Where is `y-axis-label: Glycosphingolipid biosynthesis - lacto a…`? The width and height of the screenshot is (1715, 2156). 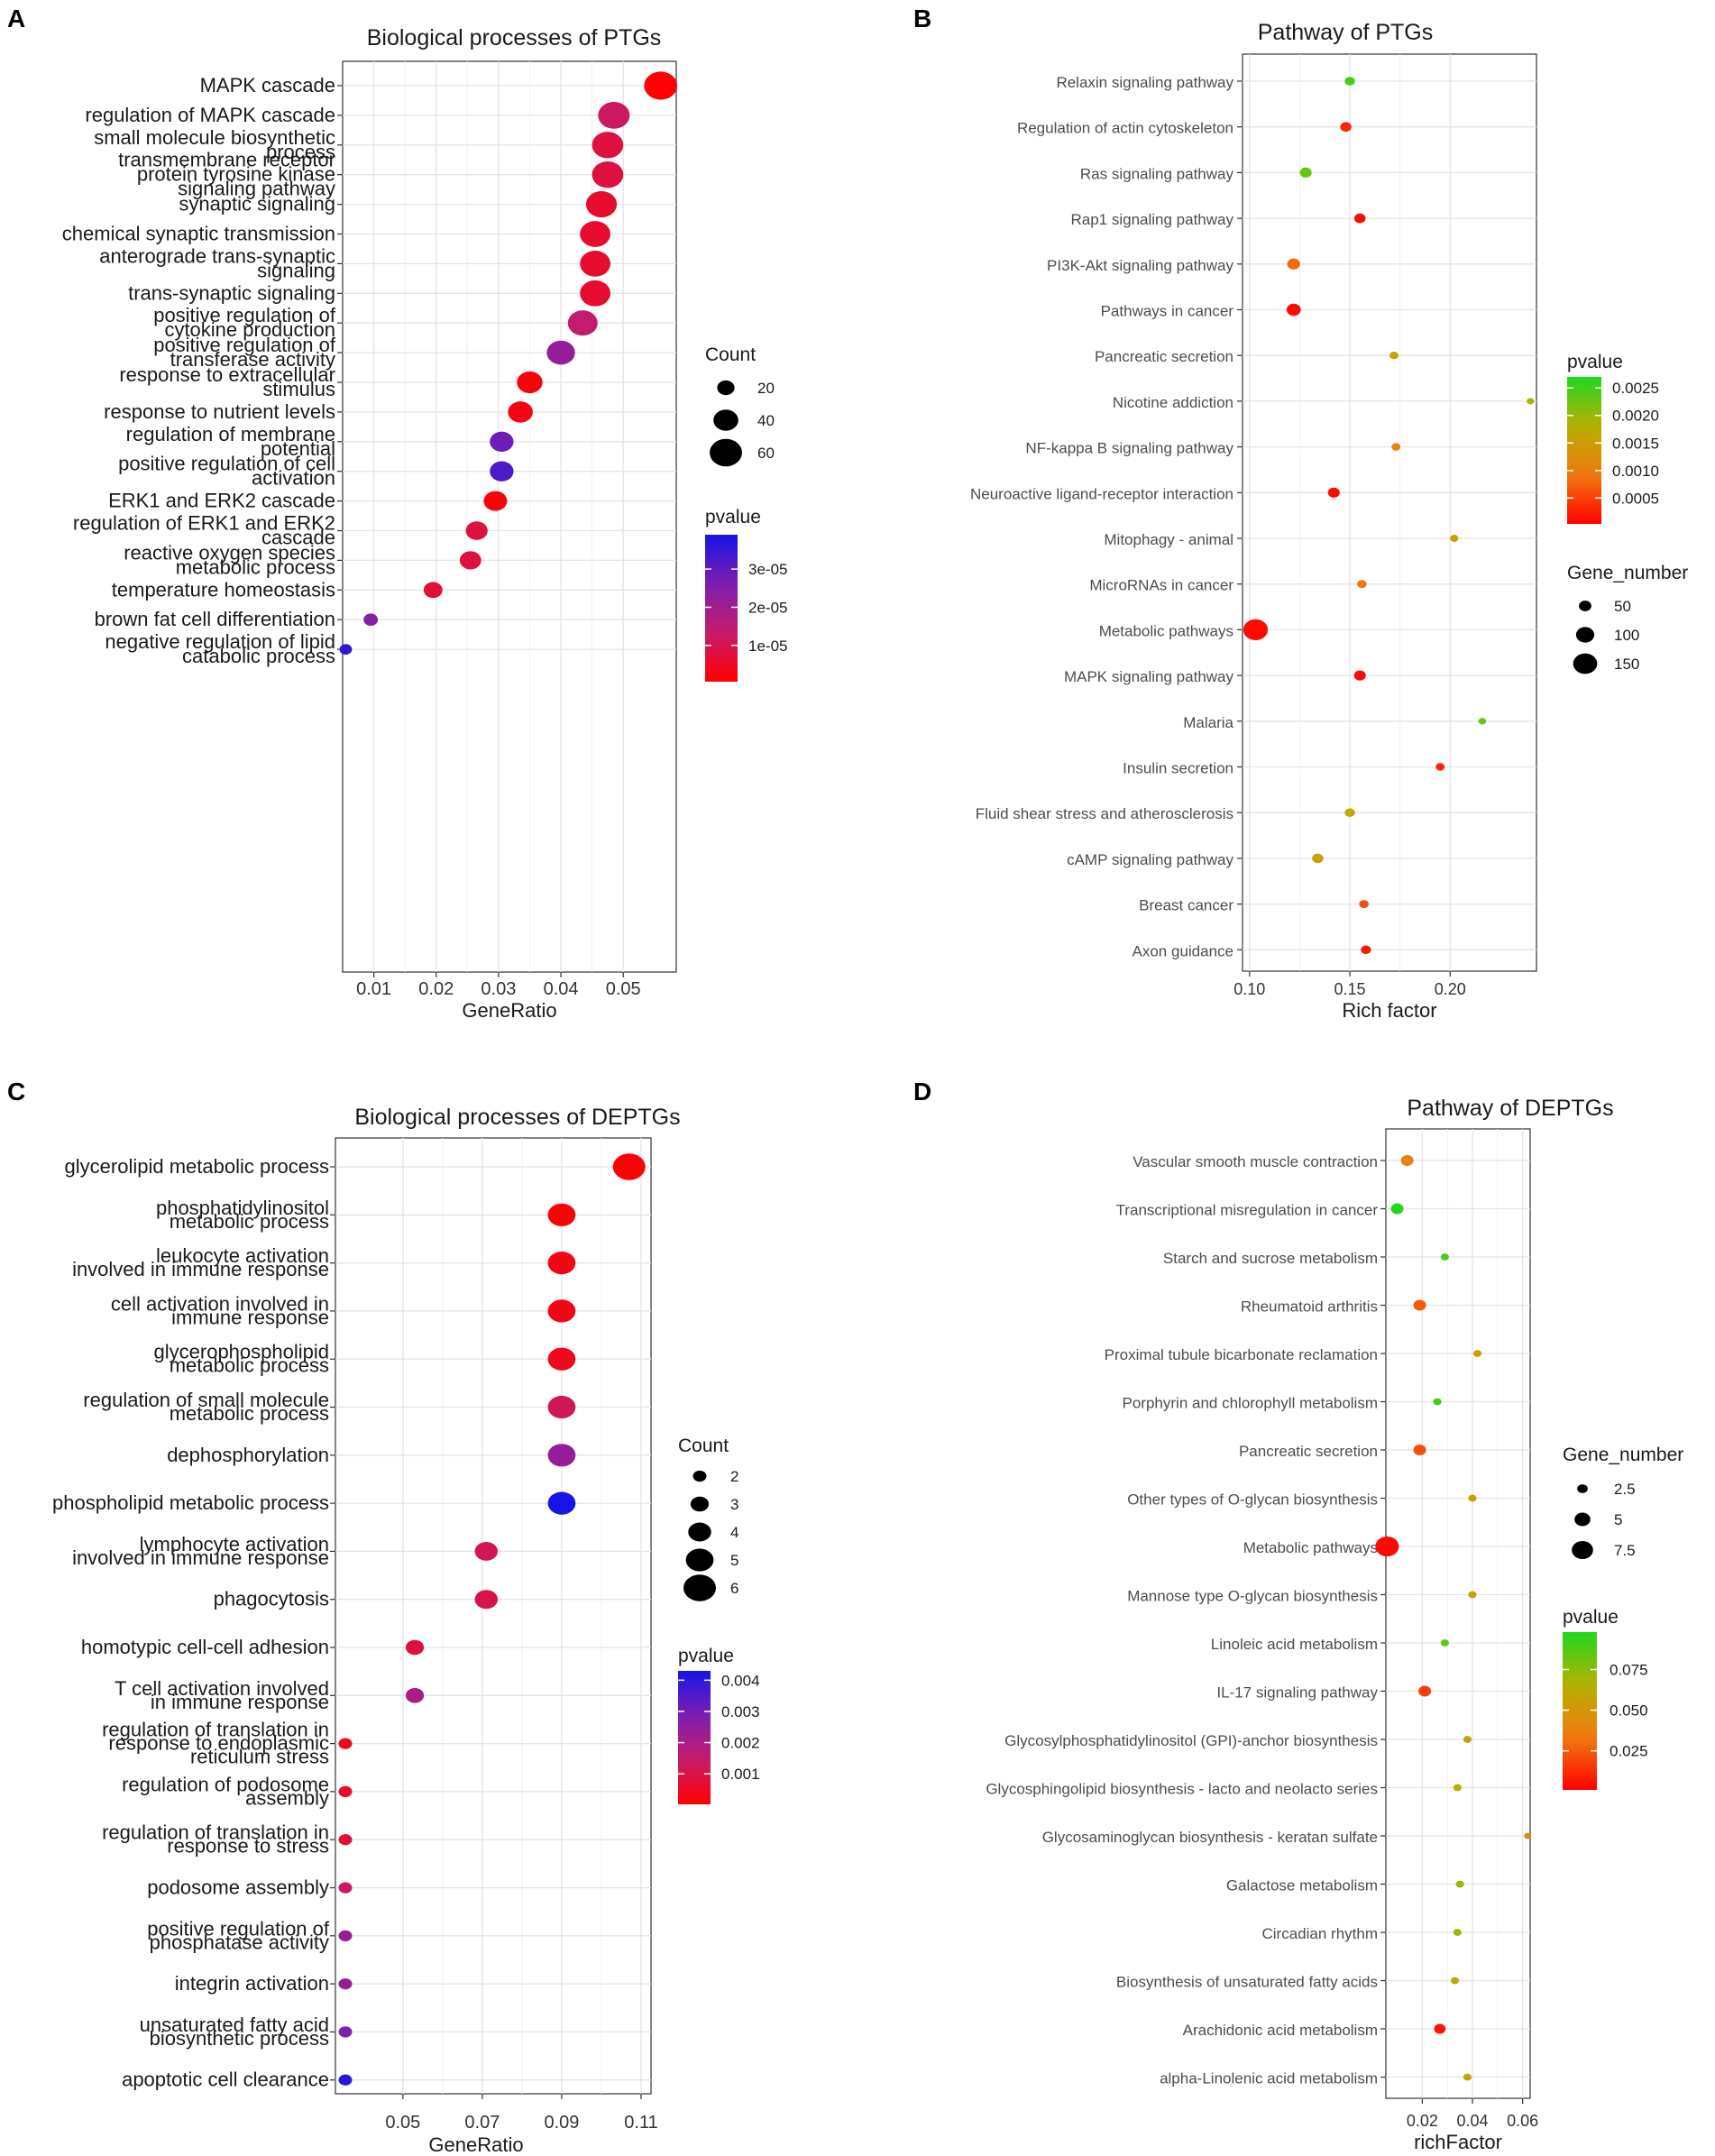 y-axis-label: Glycosphingolipid biosynthesis - lacto a… is located at coordinates (1182, 1789).